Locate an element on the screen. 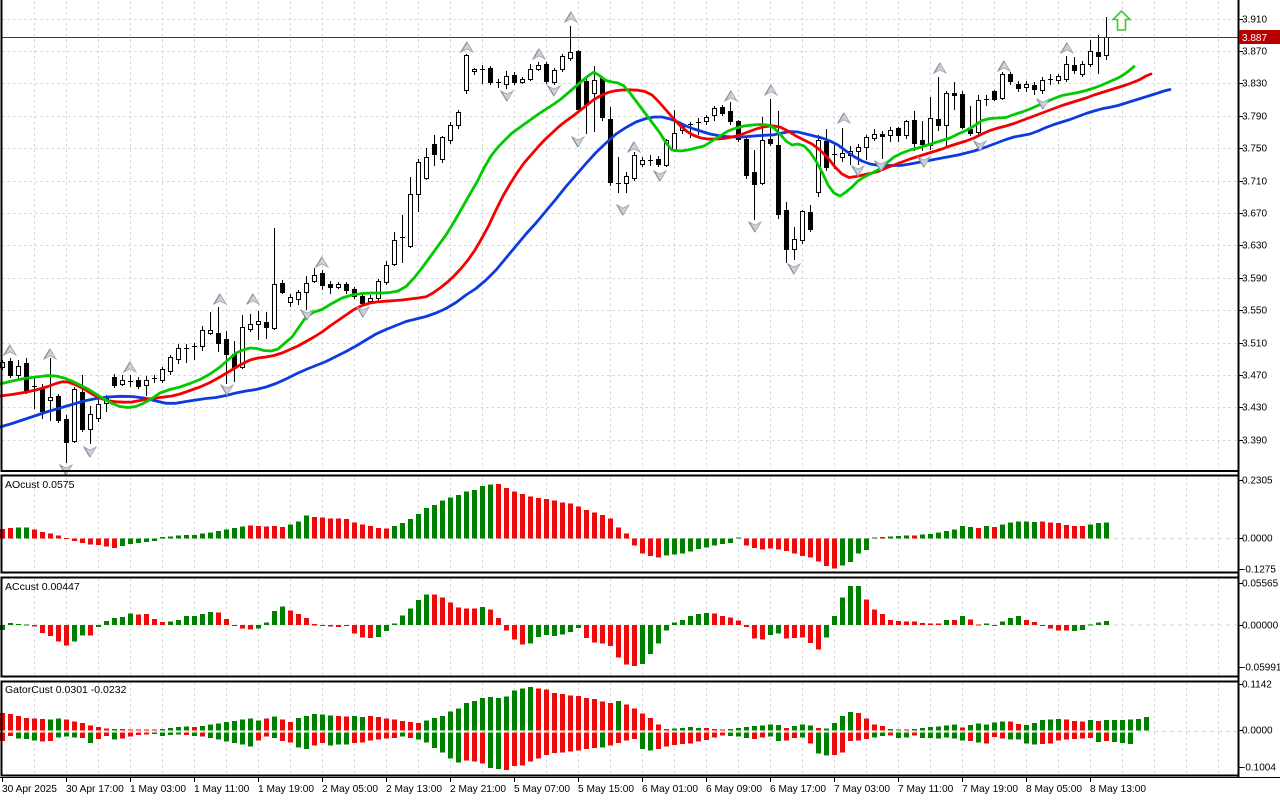 The height and width of the screenshot is (805, 1280). svg-text: 3.510 is located at coordinates (1254, 344).